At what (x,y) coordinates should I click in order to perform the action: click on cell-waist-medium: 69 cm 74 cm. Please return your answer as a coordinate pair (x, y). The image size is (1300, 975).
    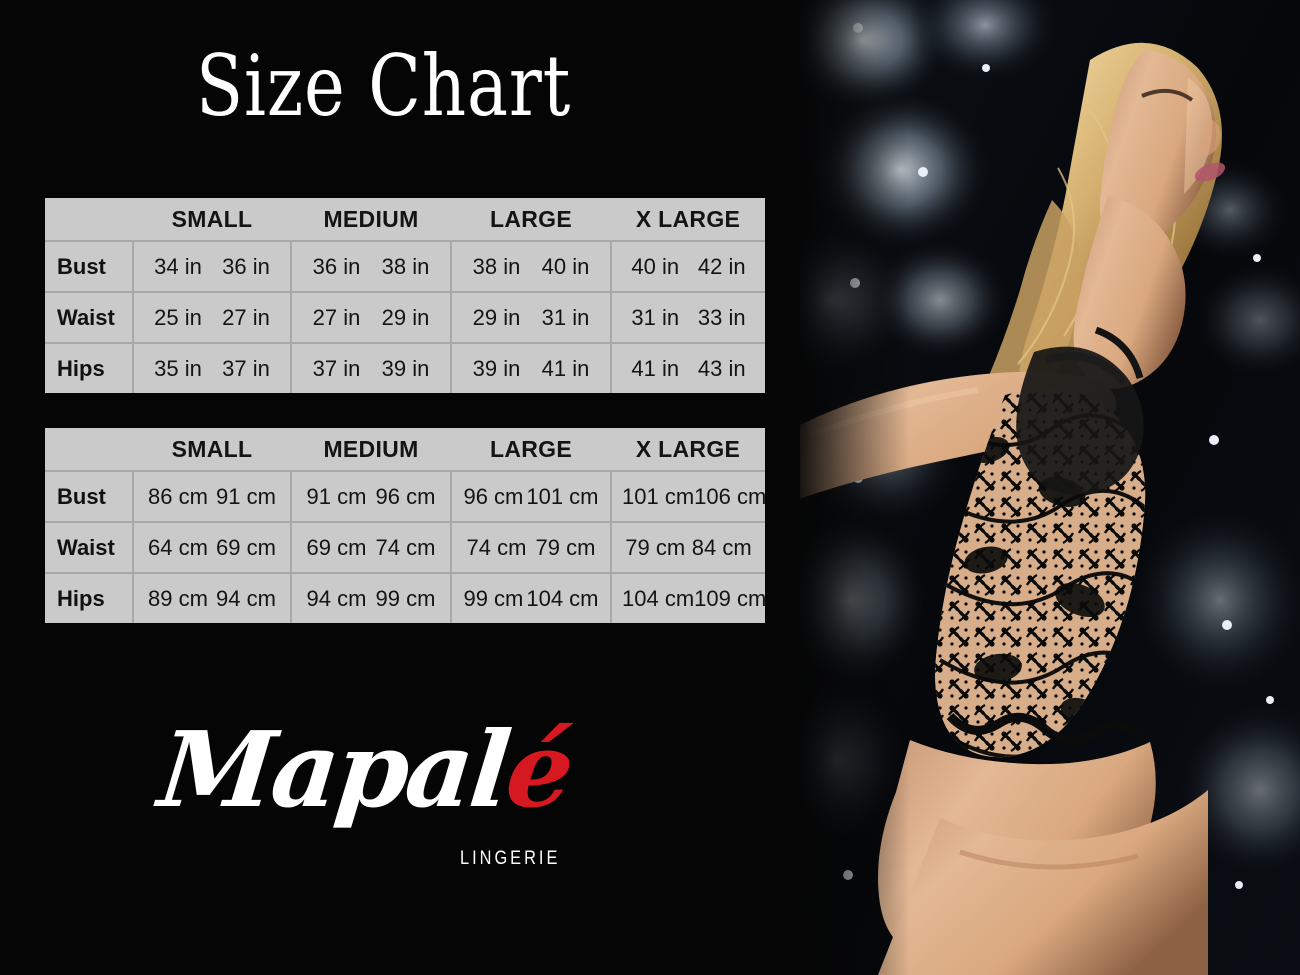
    Looking at the image, I should click on (371, 547).